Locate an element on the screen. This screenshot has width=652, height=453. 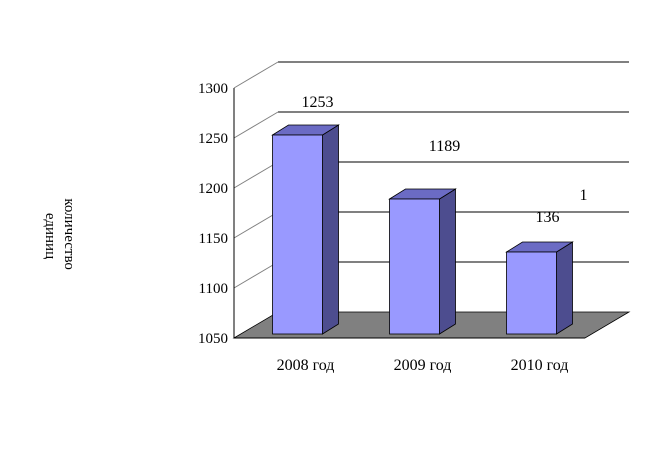
bar-2009-год is located at coordinates (422, 261).